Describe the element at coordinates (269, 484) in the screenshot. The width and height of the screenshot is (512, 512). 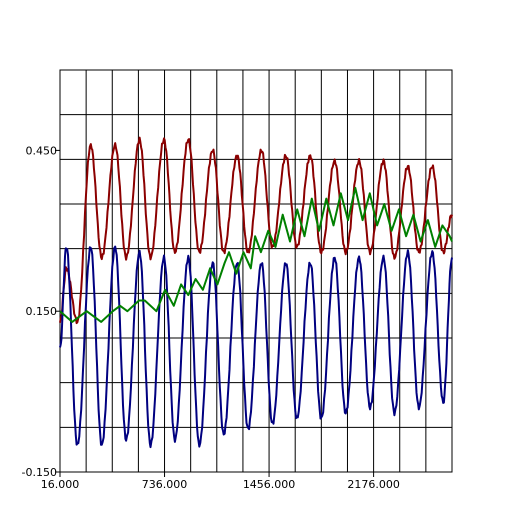
I see `x-tick-label: 1456.000` at that location.